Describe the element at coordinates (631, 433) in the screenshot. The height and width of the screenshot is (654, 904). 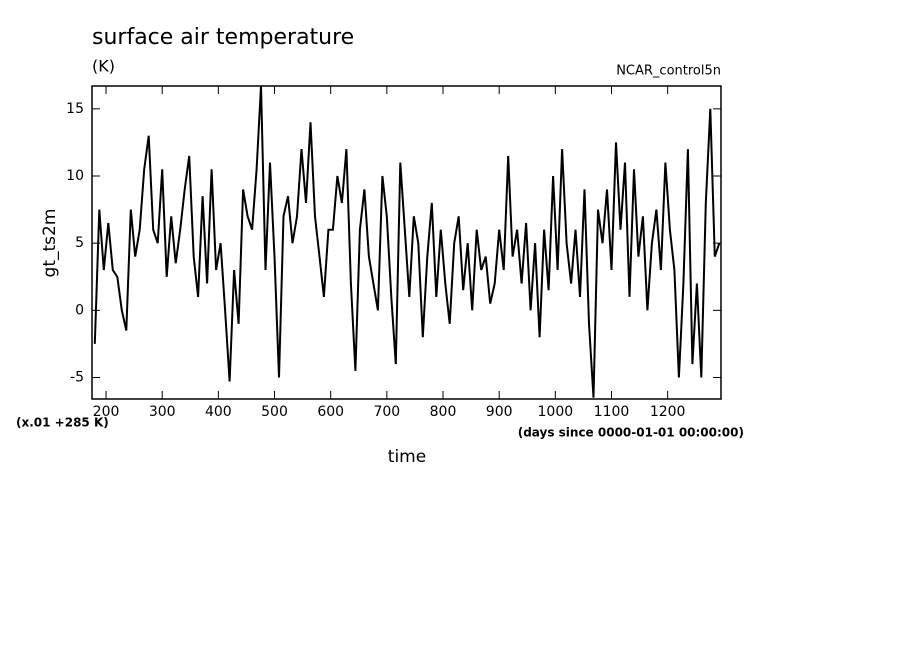
I see `x-unit-note: (days since 0000-01-01 00:00:00)` at that location.